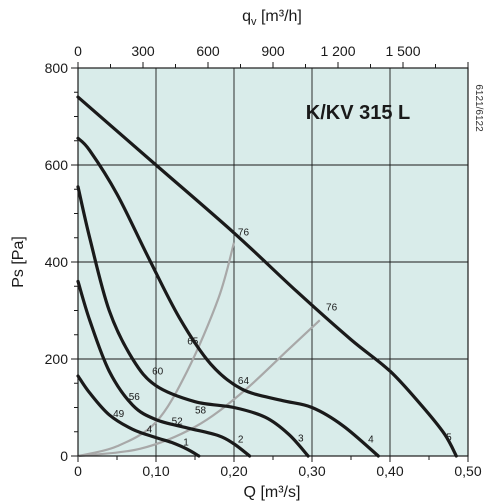 This screenshot has height=504, width=485. I want to click on x2-tick-label: 900, so click(273, 51).